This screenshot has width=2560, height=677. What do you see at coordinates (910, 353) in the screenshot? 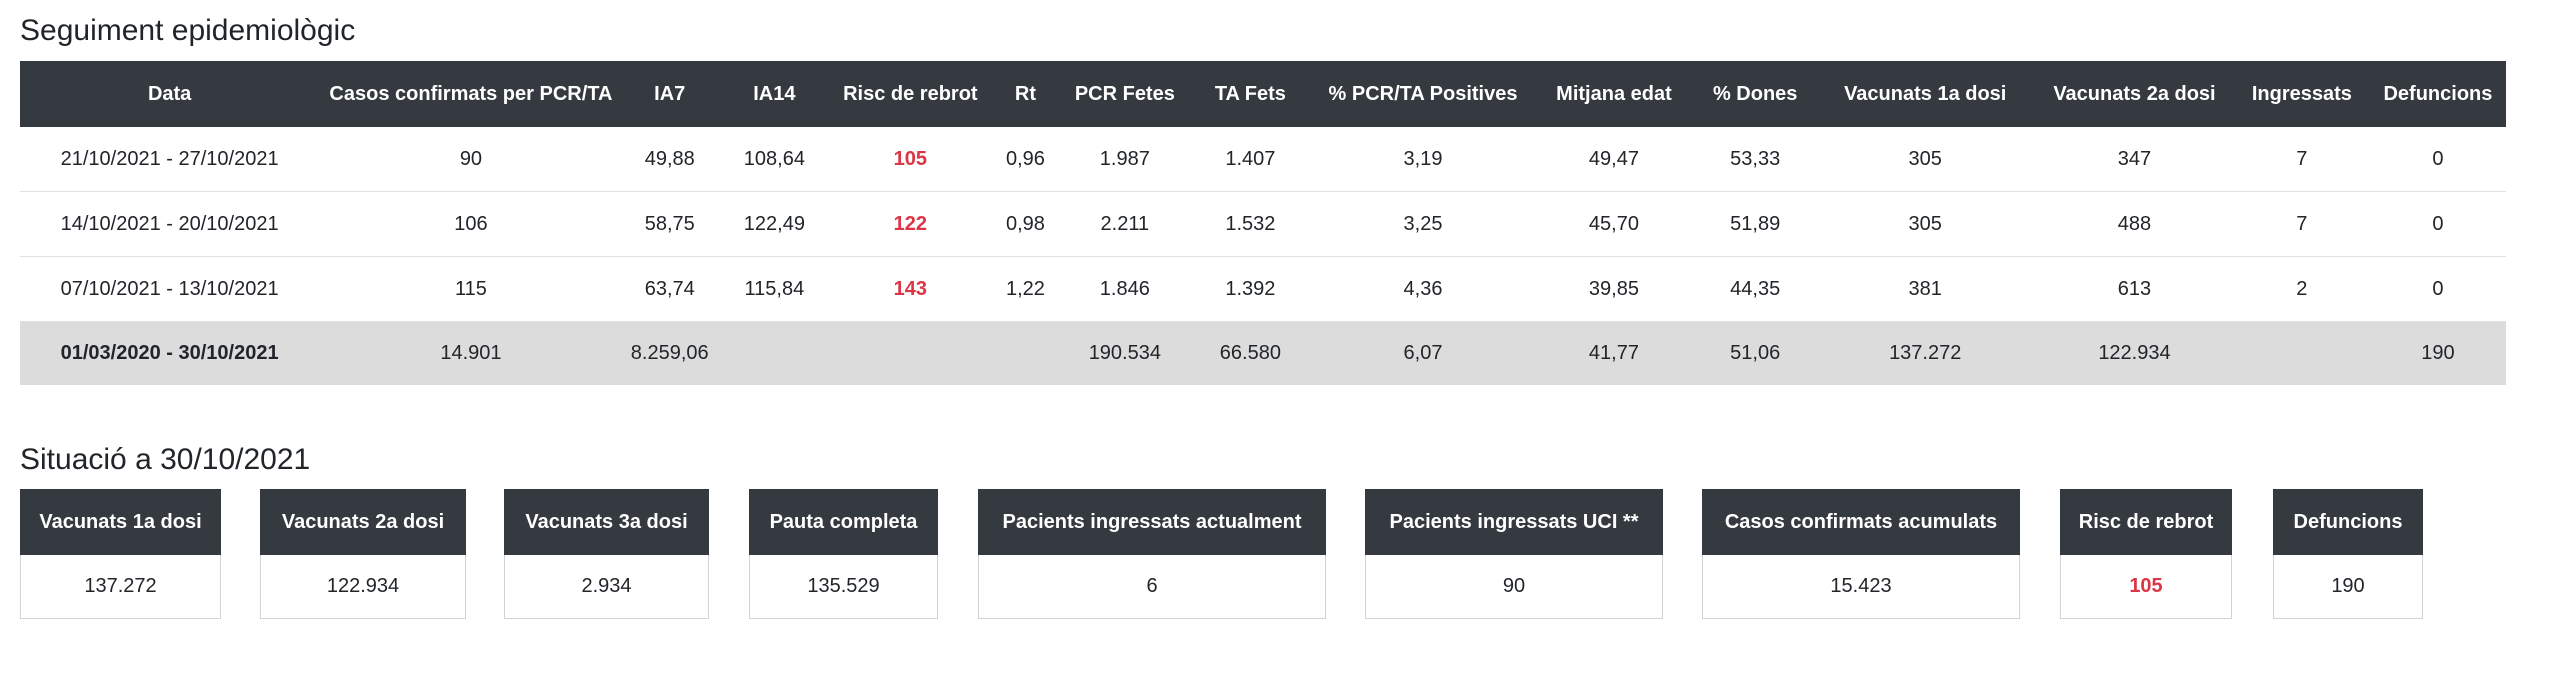
I see `total-risc` at bounding box center [910, 353].